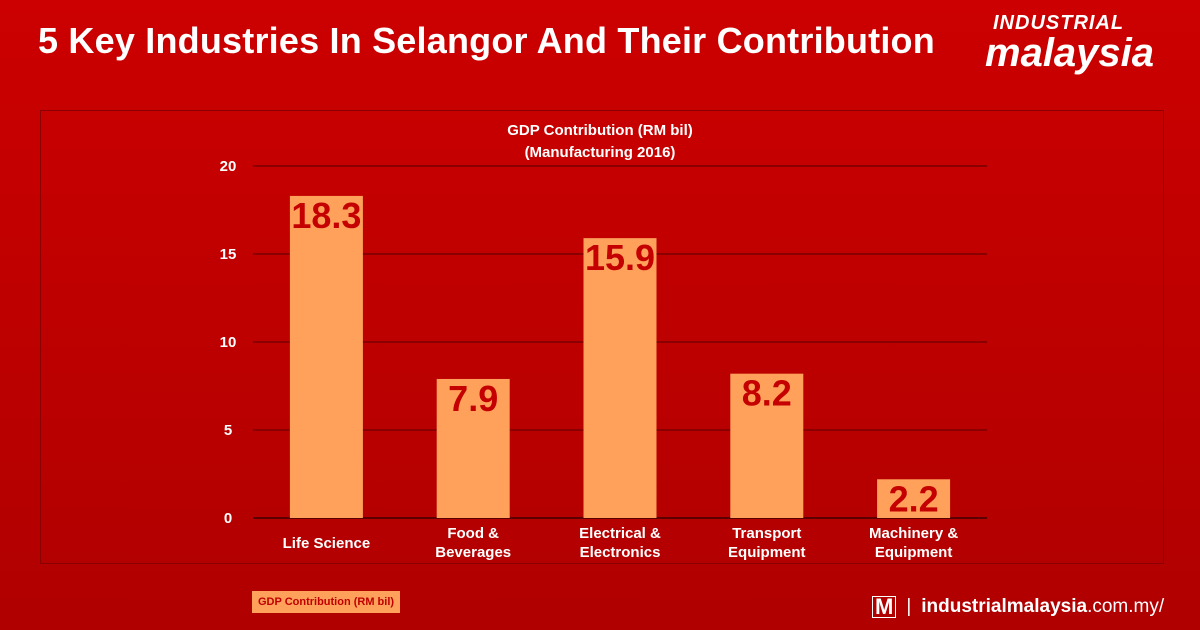 Image resolution: width=1200 pixels, height=630 pixels. I want to click on y-tick-label: 20, so click(228, 166).